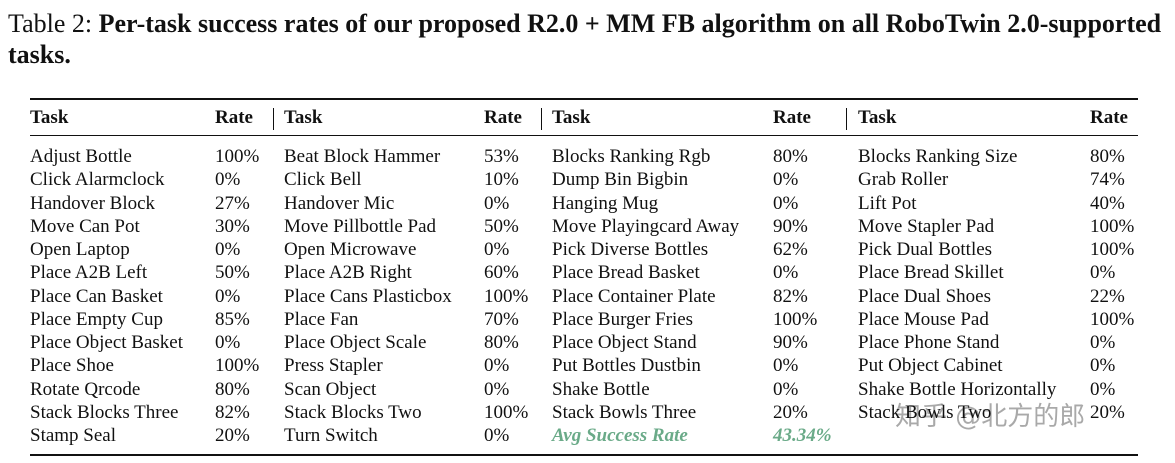  What do you see at coordinates (323, 180) in the screenshot?
I see `task-cell: Click Bell` at bounding box center [323, 180].